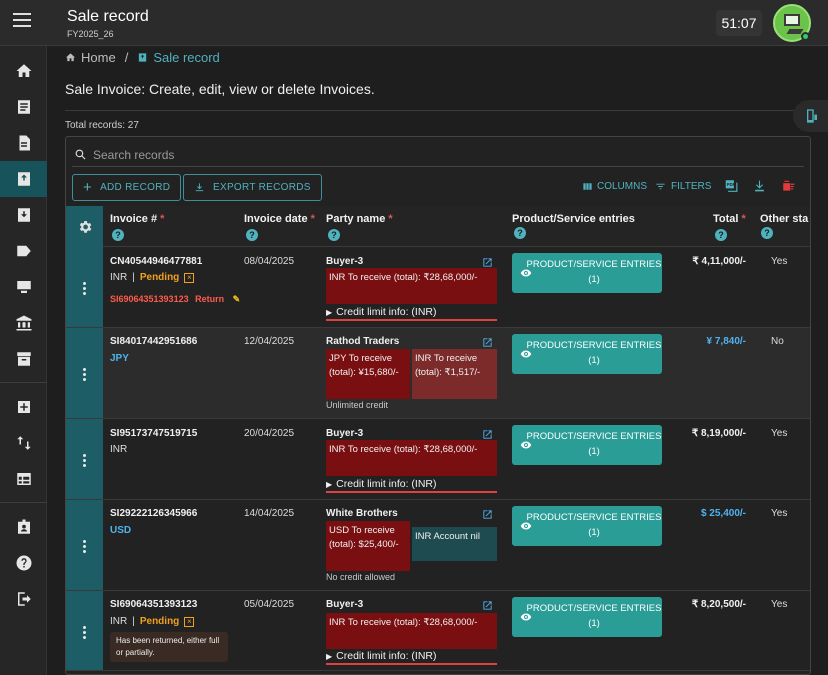 Image resolution: width=828 pixels, height=675 pixels. What do you see at coordinates (759, 186) in the screenshot?
I see `download-icon` at bounding box center [759, 186].